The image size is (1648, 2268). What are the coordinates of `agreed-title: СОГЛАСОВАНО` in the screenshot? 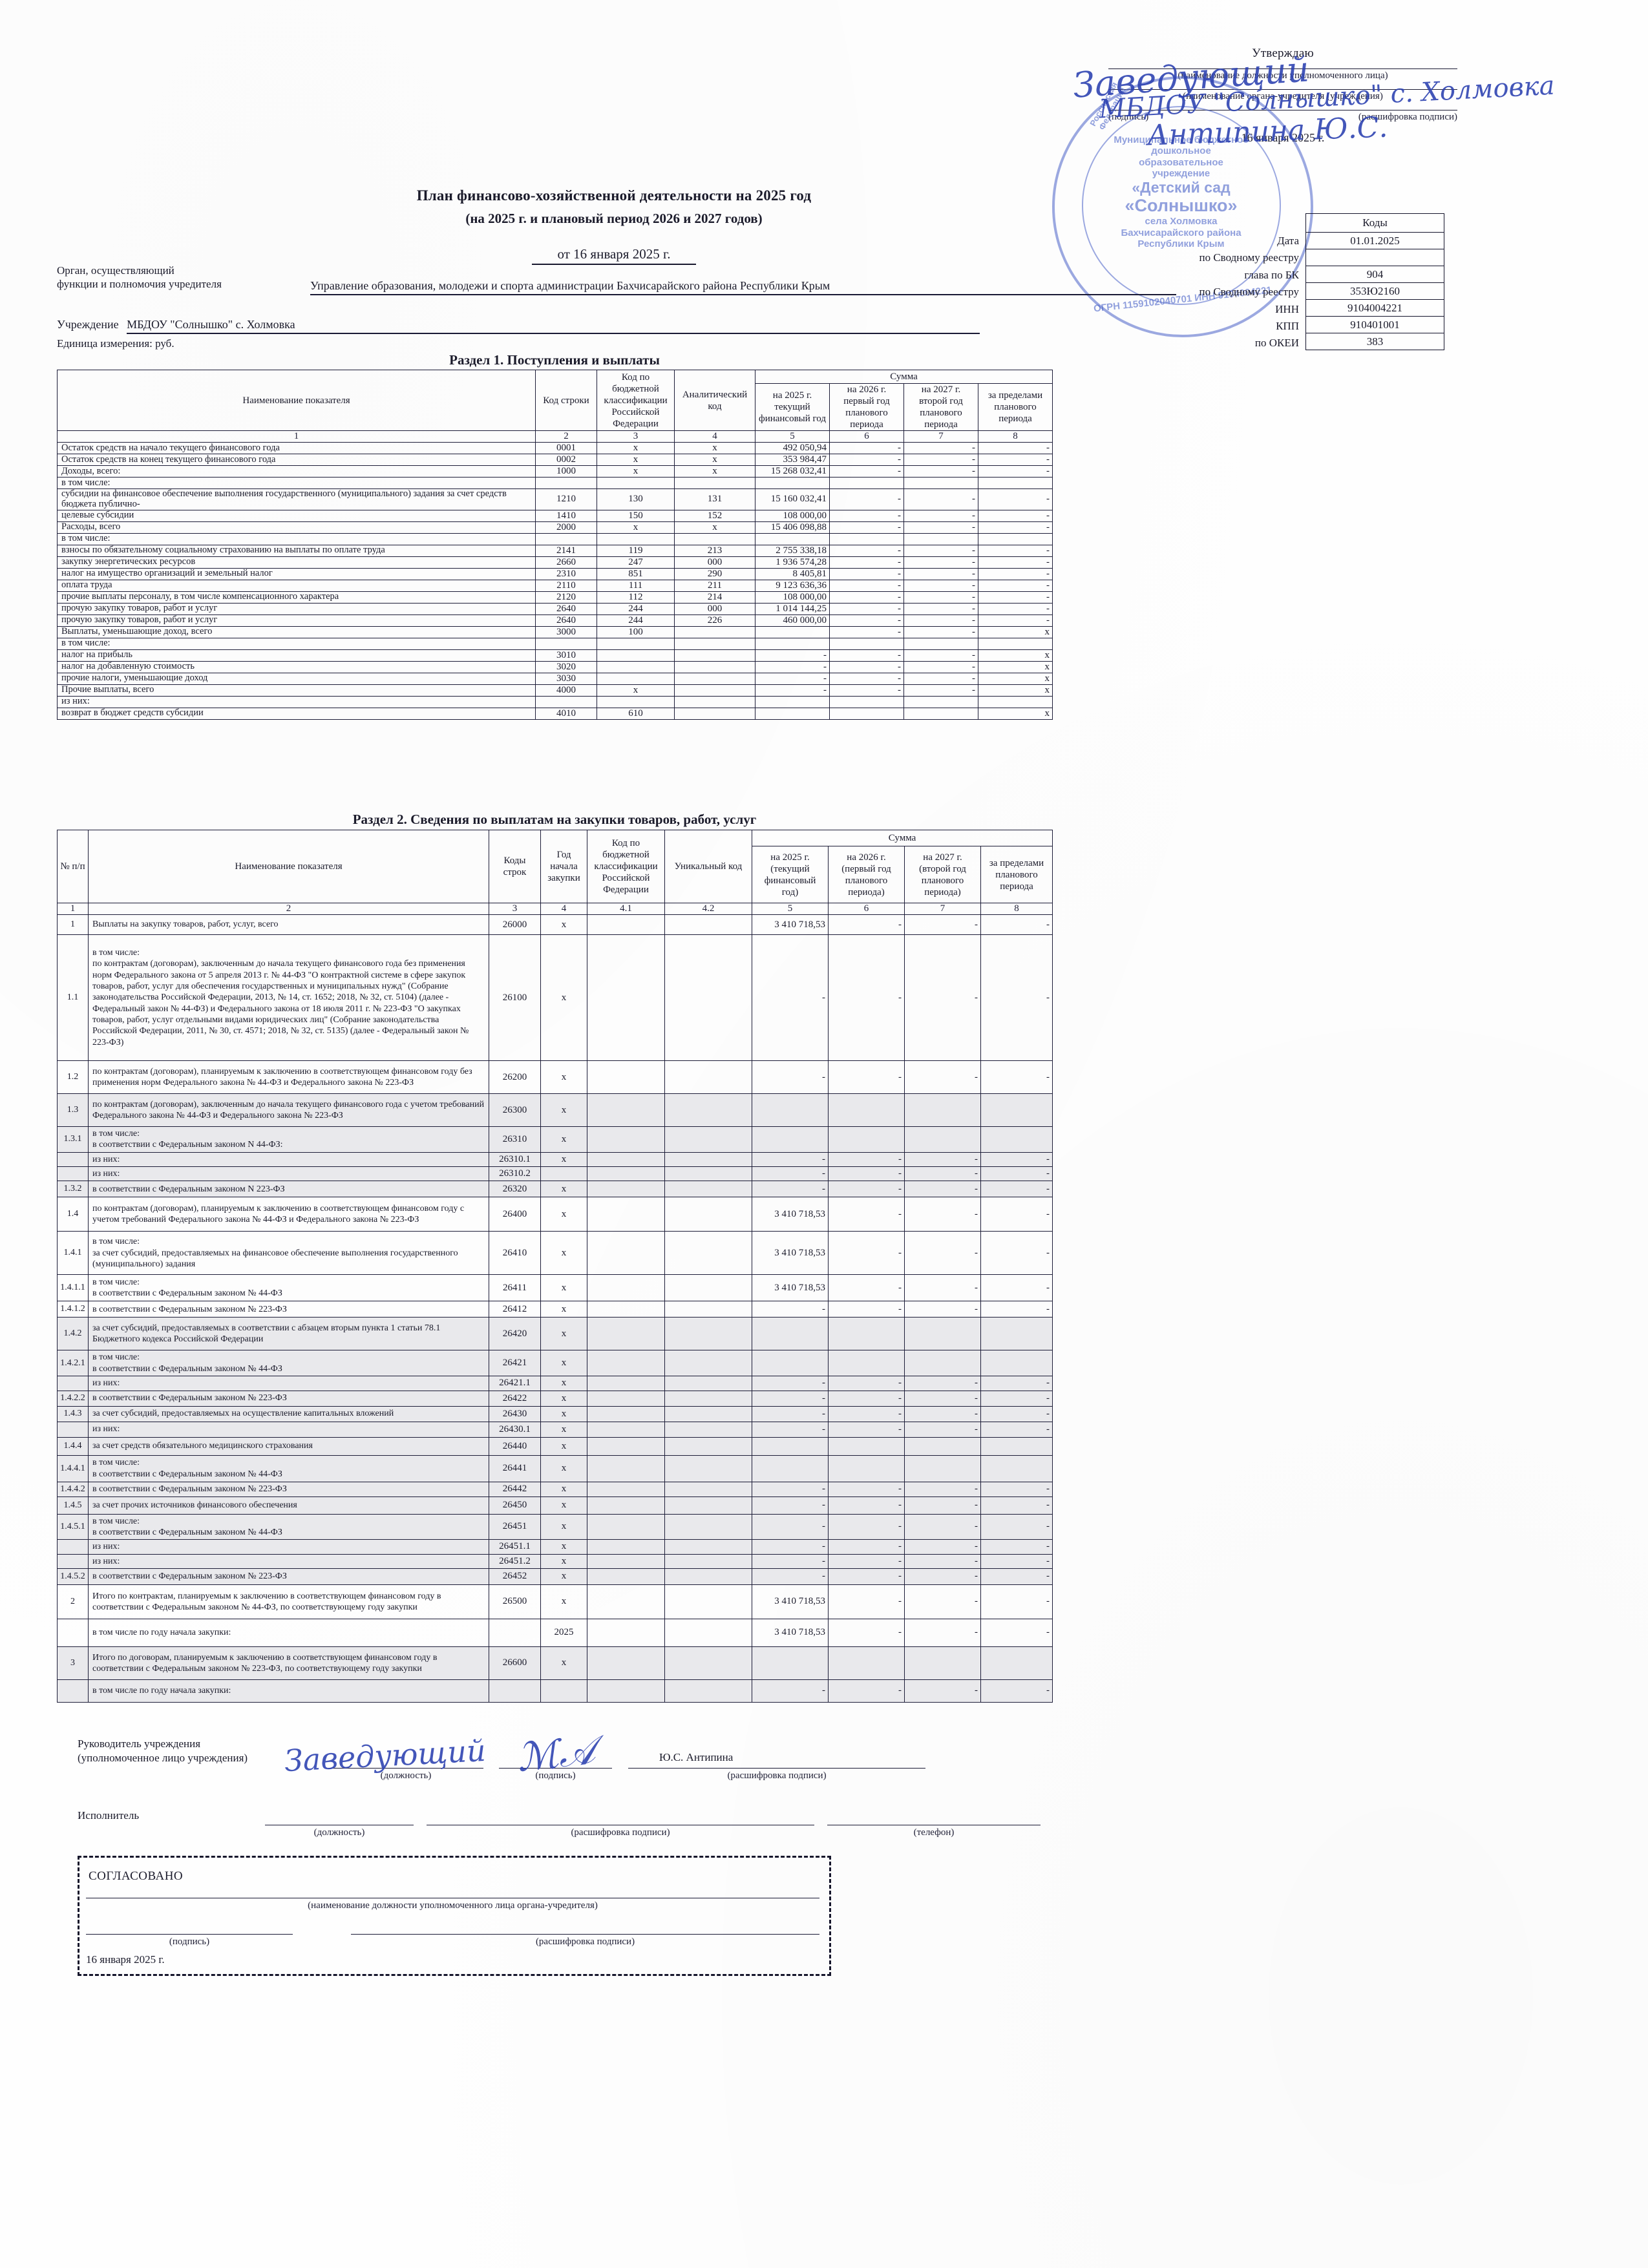 It's located at (136, 1876).